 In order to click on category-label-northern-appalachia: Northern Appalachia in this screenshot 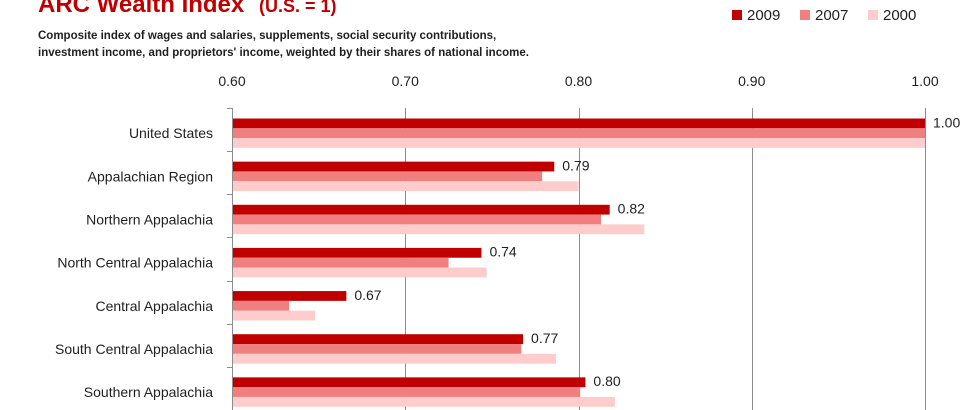, I will do `click(149, 219)`.